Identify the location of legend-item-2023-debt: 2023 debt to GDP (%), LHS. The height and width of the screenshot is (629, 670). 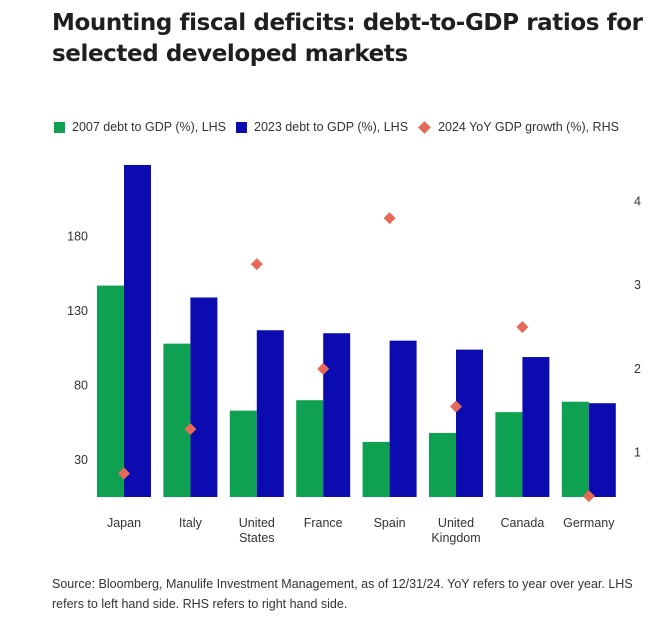
(322, 127).